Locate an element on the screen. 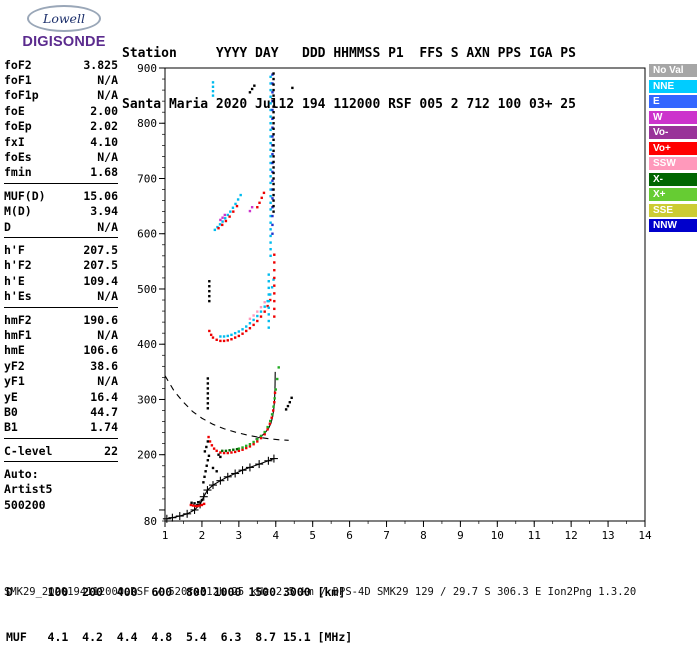 This screenshot has width=700, height=660. param-label: hmF1 is located at coordinates (18, 334).